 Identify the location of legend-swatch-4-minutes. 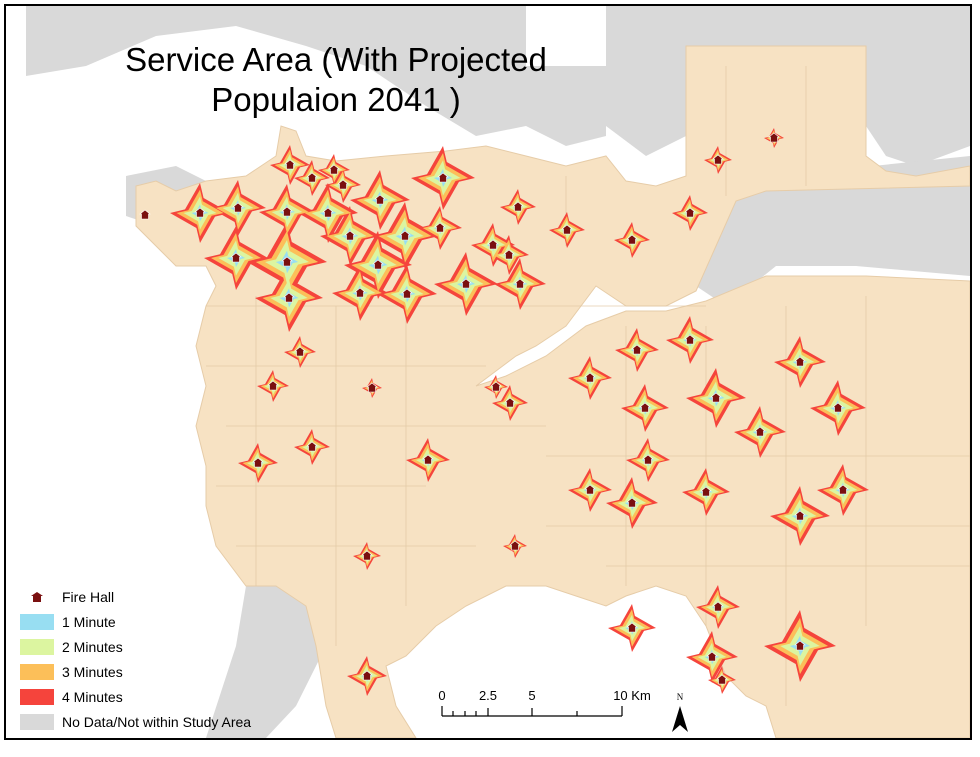
(37, 696).